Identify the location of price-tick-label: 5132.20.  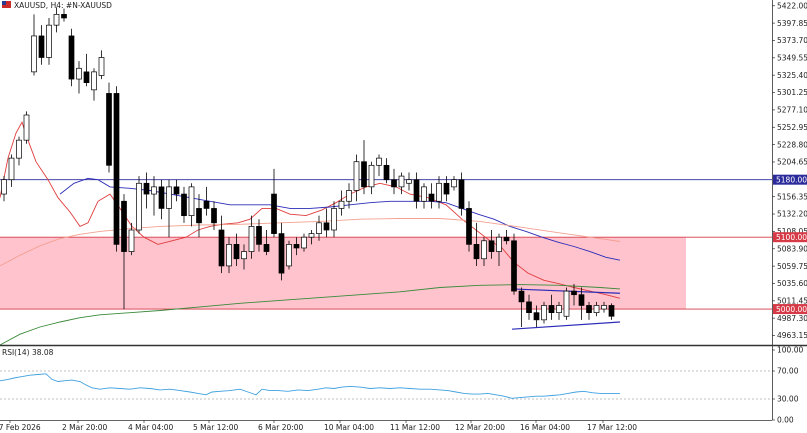
(792, 214).